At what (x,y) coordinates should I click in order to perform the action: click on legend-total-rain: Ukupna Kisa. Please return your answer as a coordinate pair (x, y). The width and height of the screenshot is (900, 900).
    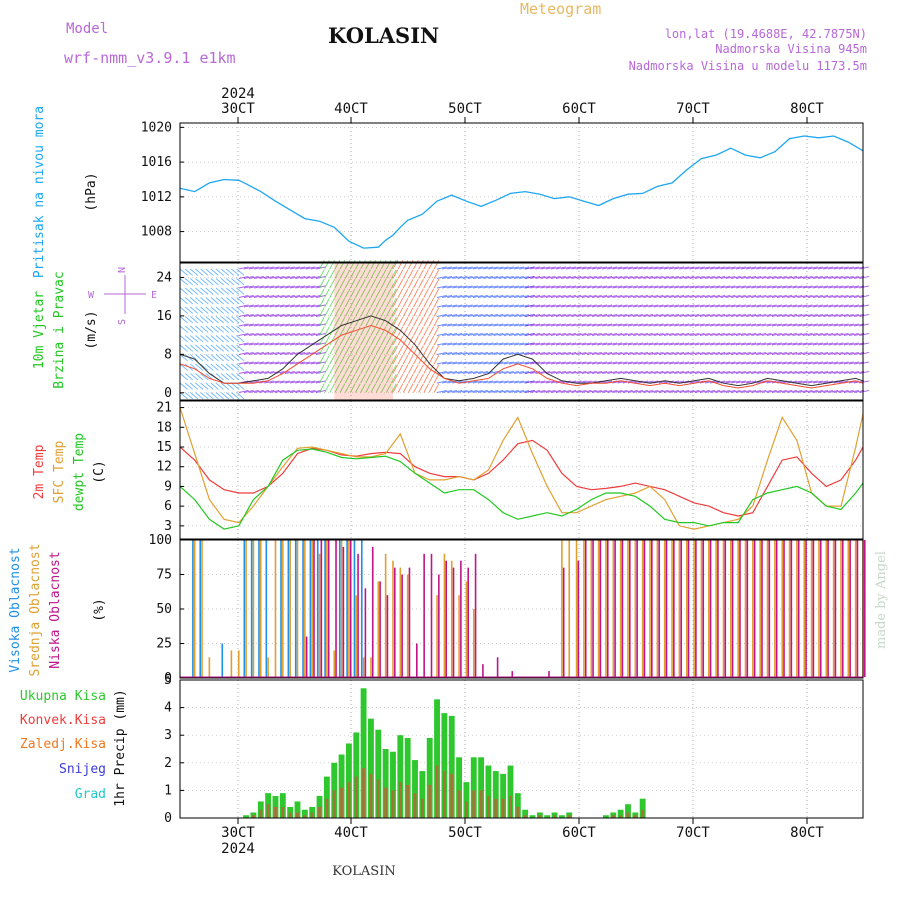
    Looking at the image, I should click on (63, 696).